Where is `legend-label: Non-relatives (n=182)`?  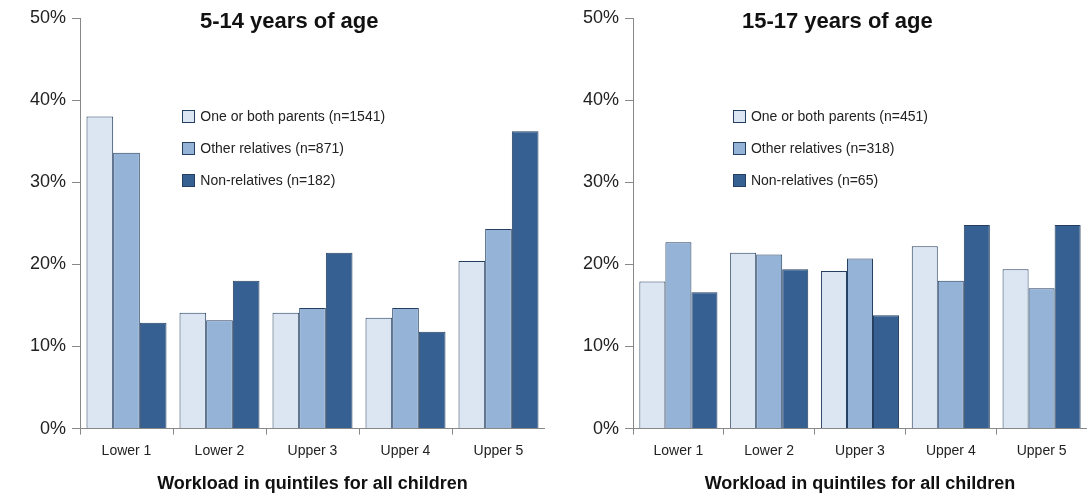 legend-label: Non-relatives (n=182) is located at coordinates (268, 180).